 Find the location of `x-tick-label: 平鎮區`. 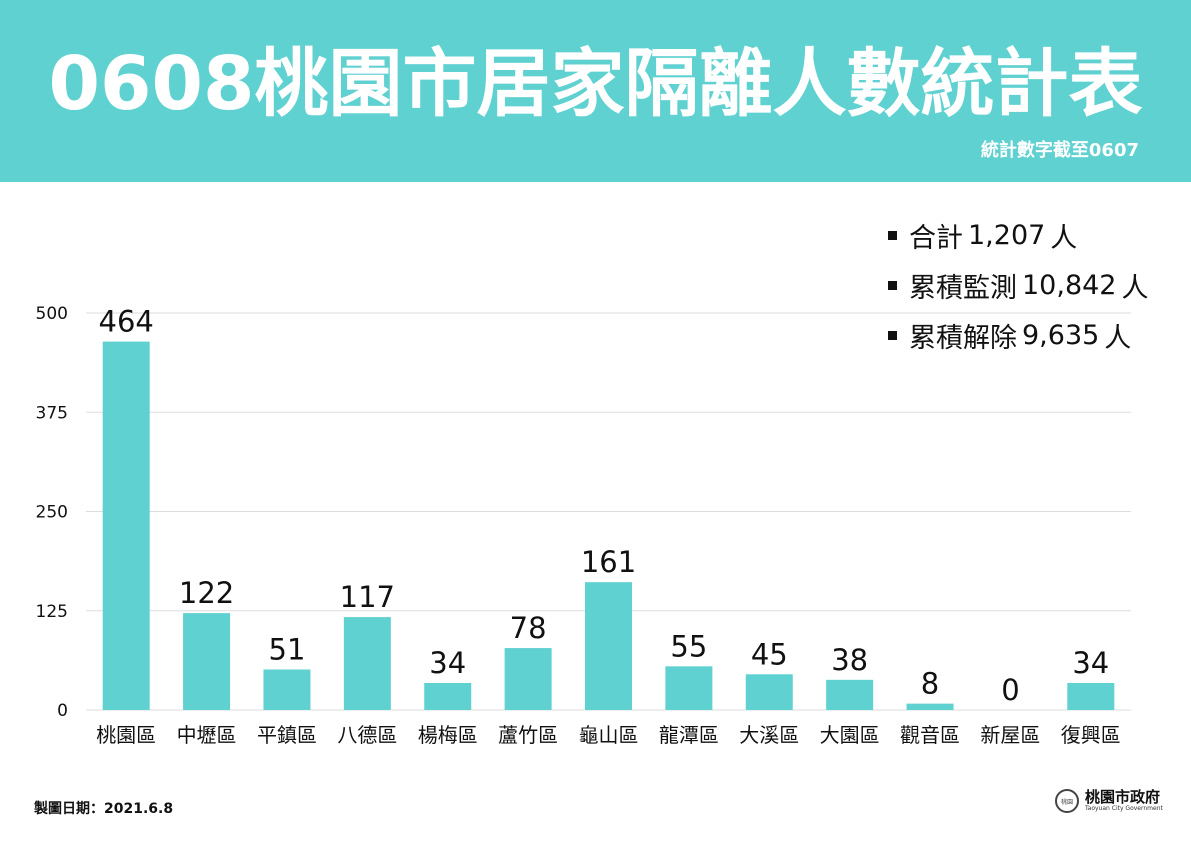

x-tick-label: 平鎮區 is located at coordinates (287, 735).